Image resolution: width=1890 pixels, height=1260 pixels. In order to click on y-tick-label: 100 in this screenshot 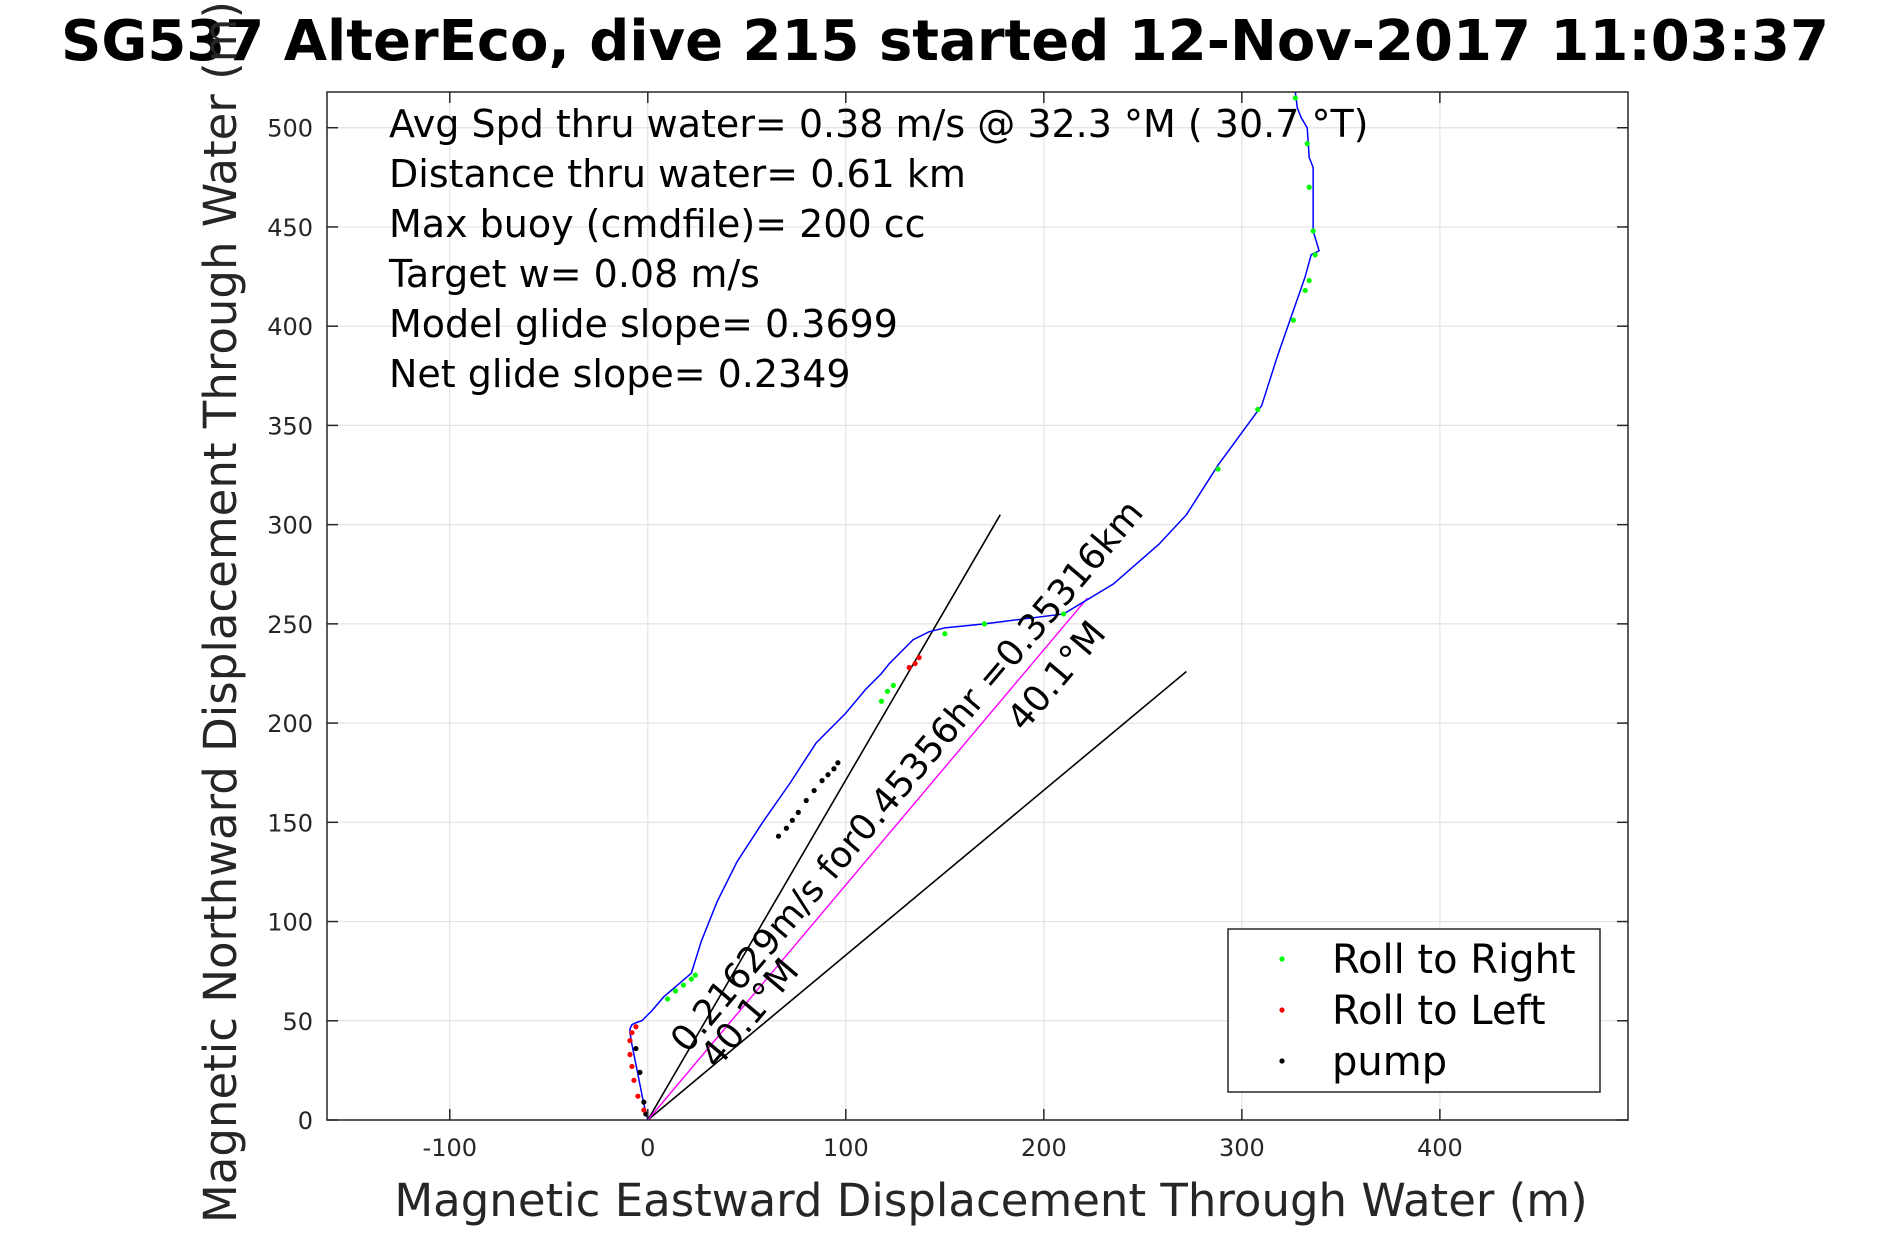, I will do `click(290, 923)`.